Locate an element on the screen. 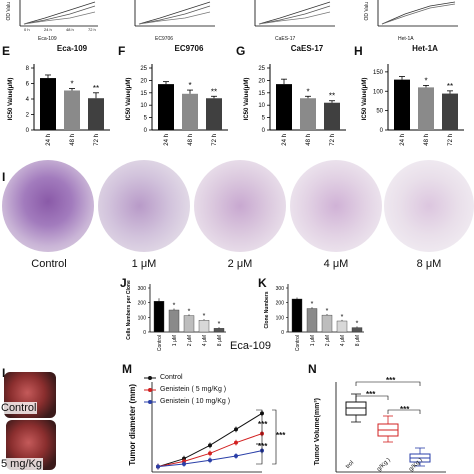 This screenshot has height=474, width=474. y-tick-label: 6 is located at coordinates (28, 85).